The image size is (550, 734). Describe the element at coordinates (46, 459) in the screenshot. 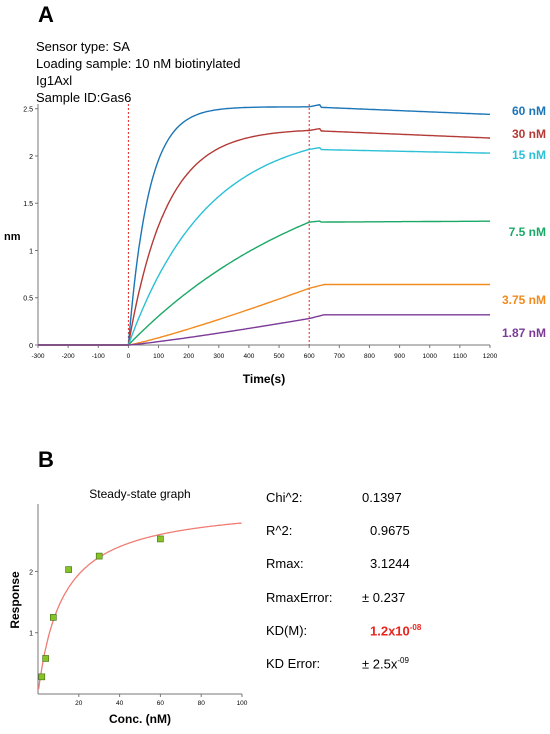

I see `panel-b-letter: B` at that location.